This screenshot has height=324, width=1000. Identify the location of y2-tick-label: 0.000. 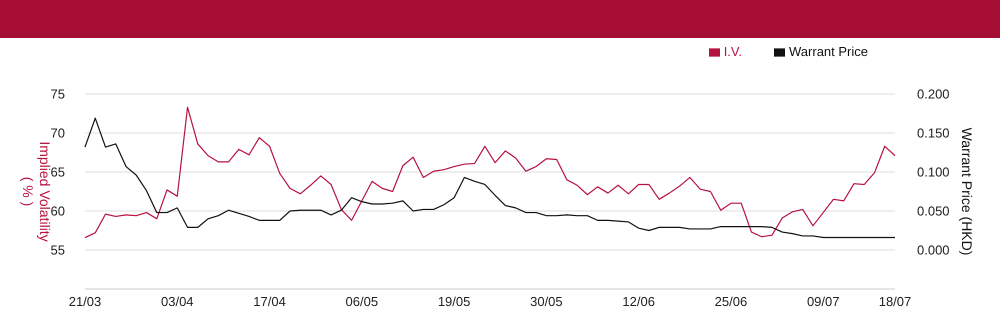
(933, 250).